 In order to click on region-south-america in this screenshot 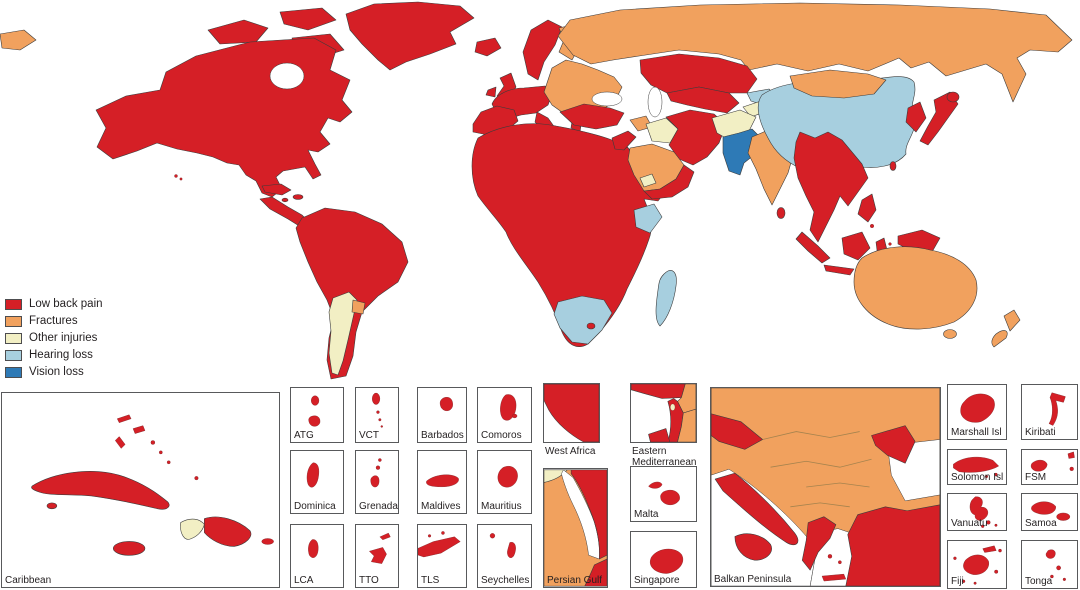, I will do `click(352, 293)`.